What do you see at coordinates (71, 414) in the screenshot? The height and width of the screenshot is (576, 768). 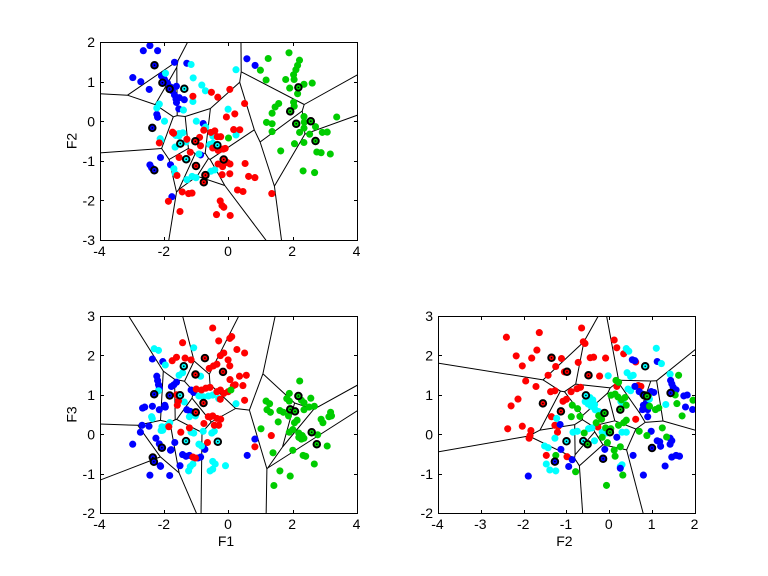 I see `svg-text: F3` at bounding box center [71, 414].